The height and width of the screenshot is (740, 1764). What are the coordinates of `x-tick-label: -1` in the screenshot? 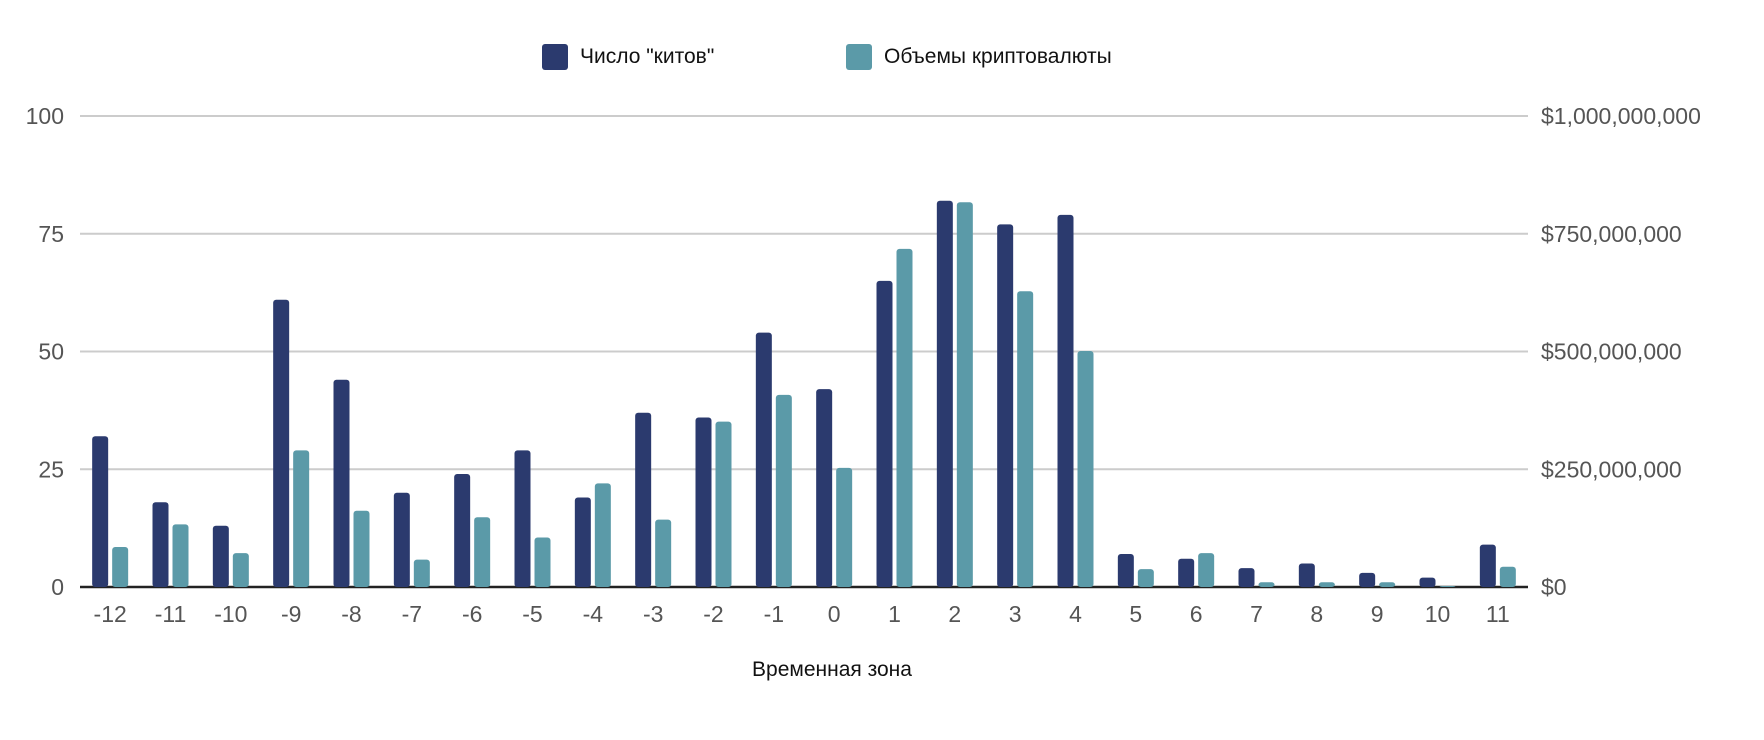 It's located at (774, 614).